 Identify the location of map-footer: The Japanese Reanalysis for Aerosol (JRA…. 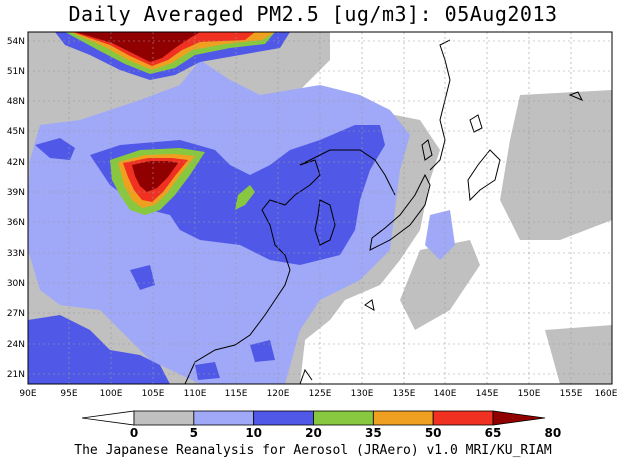
(313, 450).